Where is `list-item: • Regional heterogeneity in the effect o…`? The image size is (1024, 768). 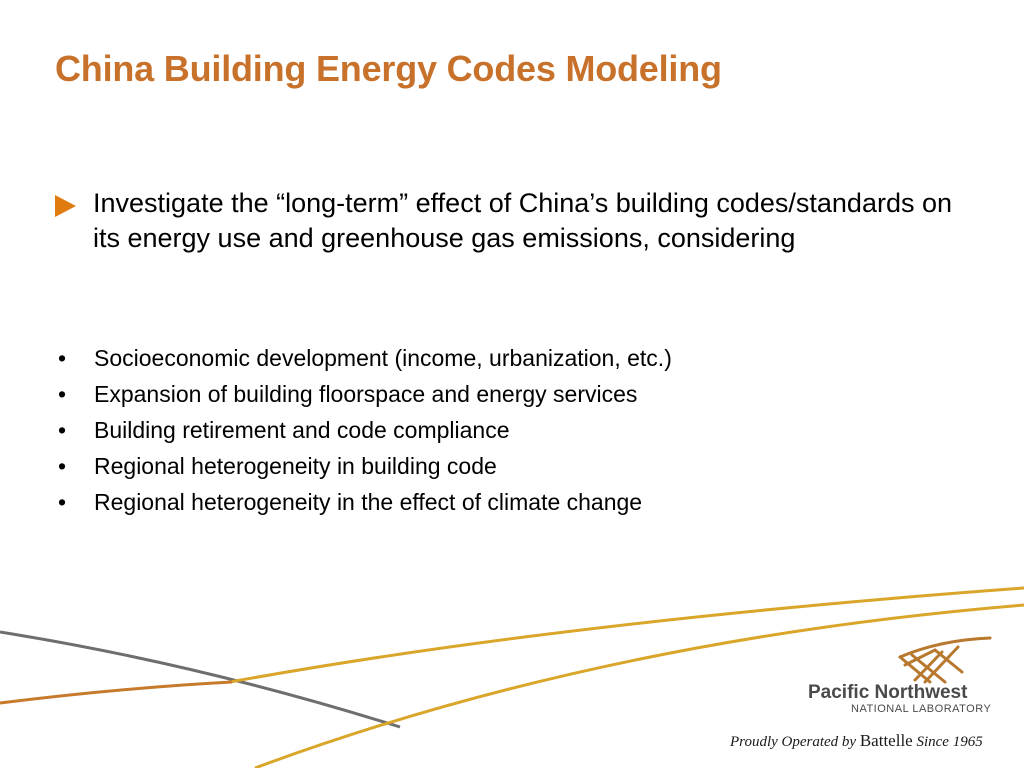 list-item: • Regional heterogeneity in the effect o… is located at coordinates (363, 502).